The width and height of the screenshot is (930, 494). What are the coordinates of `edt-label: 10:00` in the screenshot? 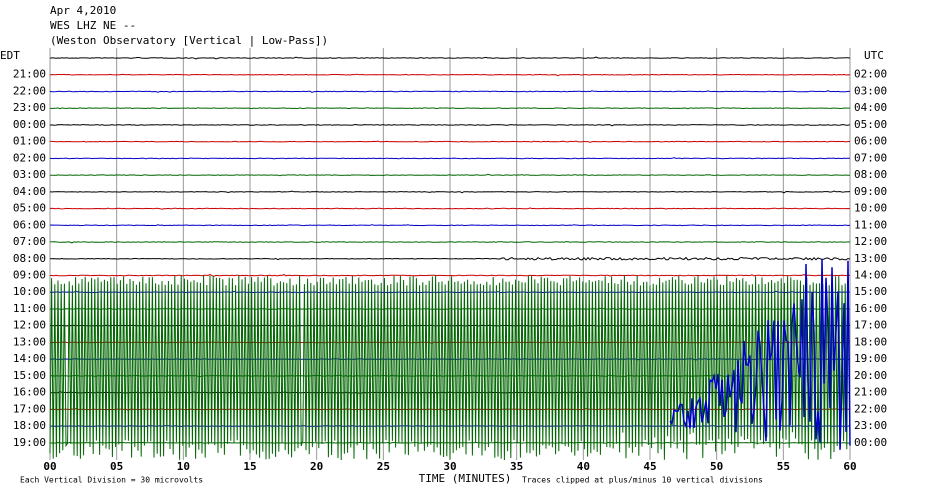 It's located at (29, 291).